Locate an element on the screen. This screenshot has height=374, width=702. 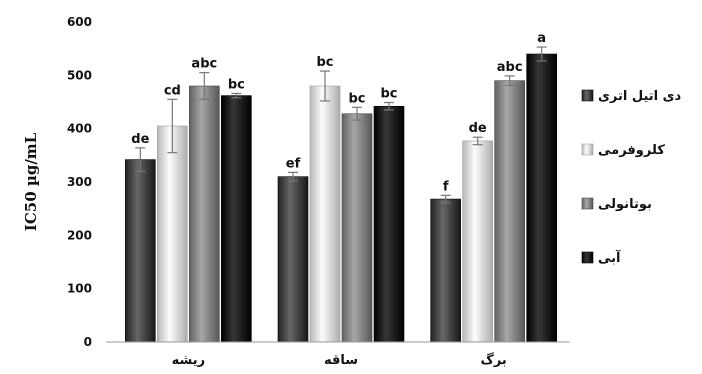
y-tick-label: 200 is located at coordinates (79, 235).